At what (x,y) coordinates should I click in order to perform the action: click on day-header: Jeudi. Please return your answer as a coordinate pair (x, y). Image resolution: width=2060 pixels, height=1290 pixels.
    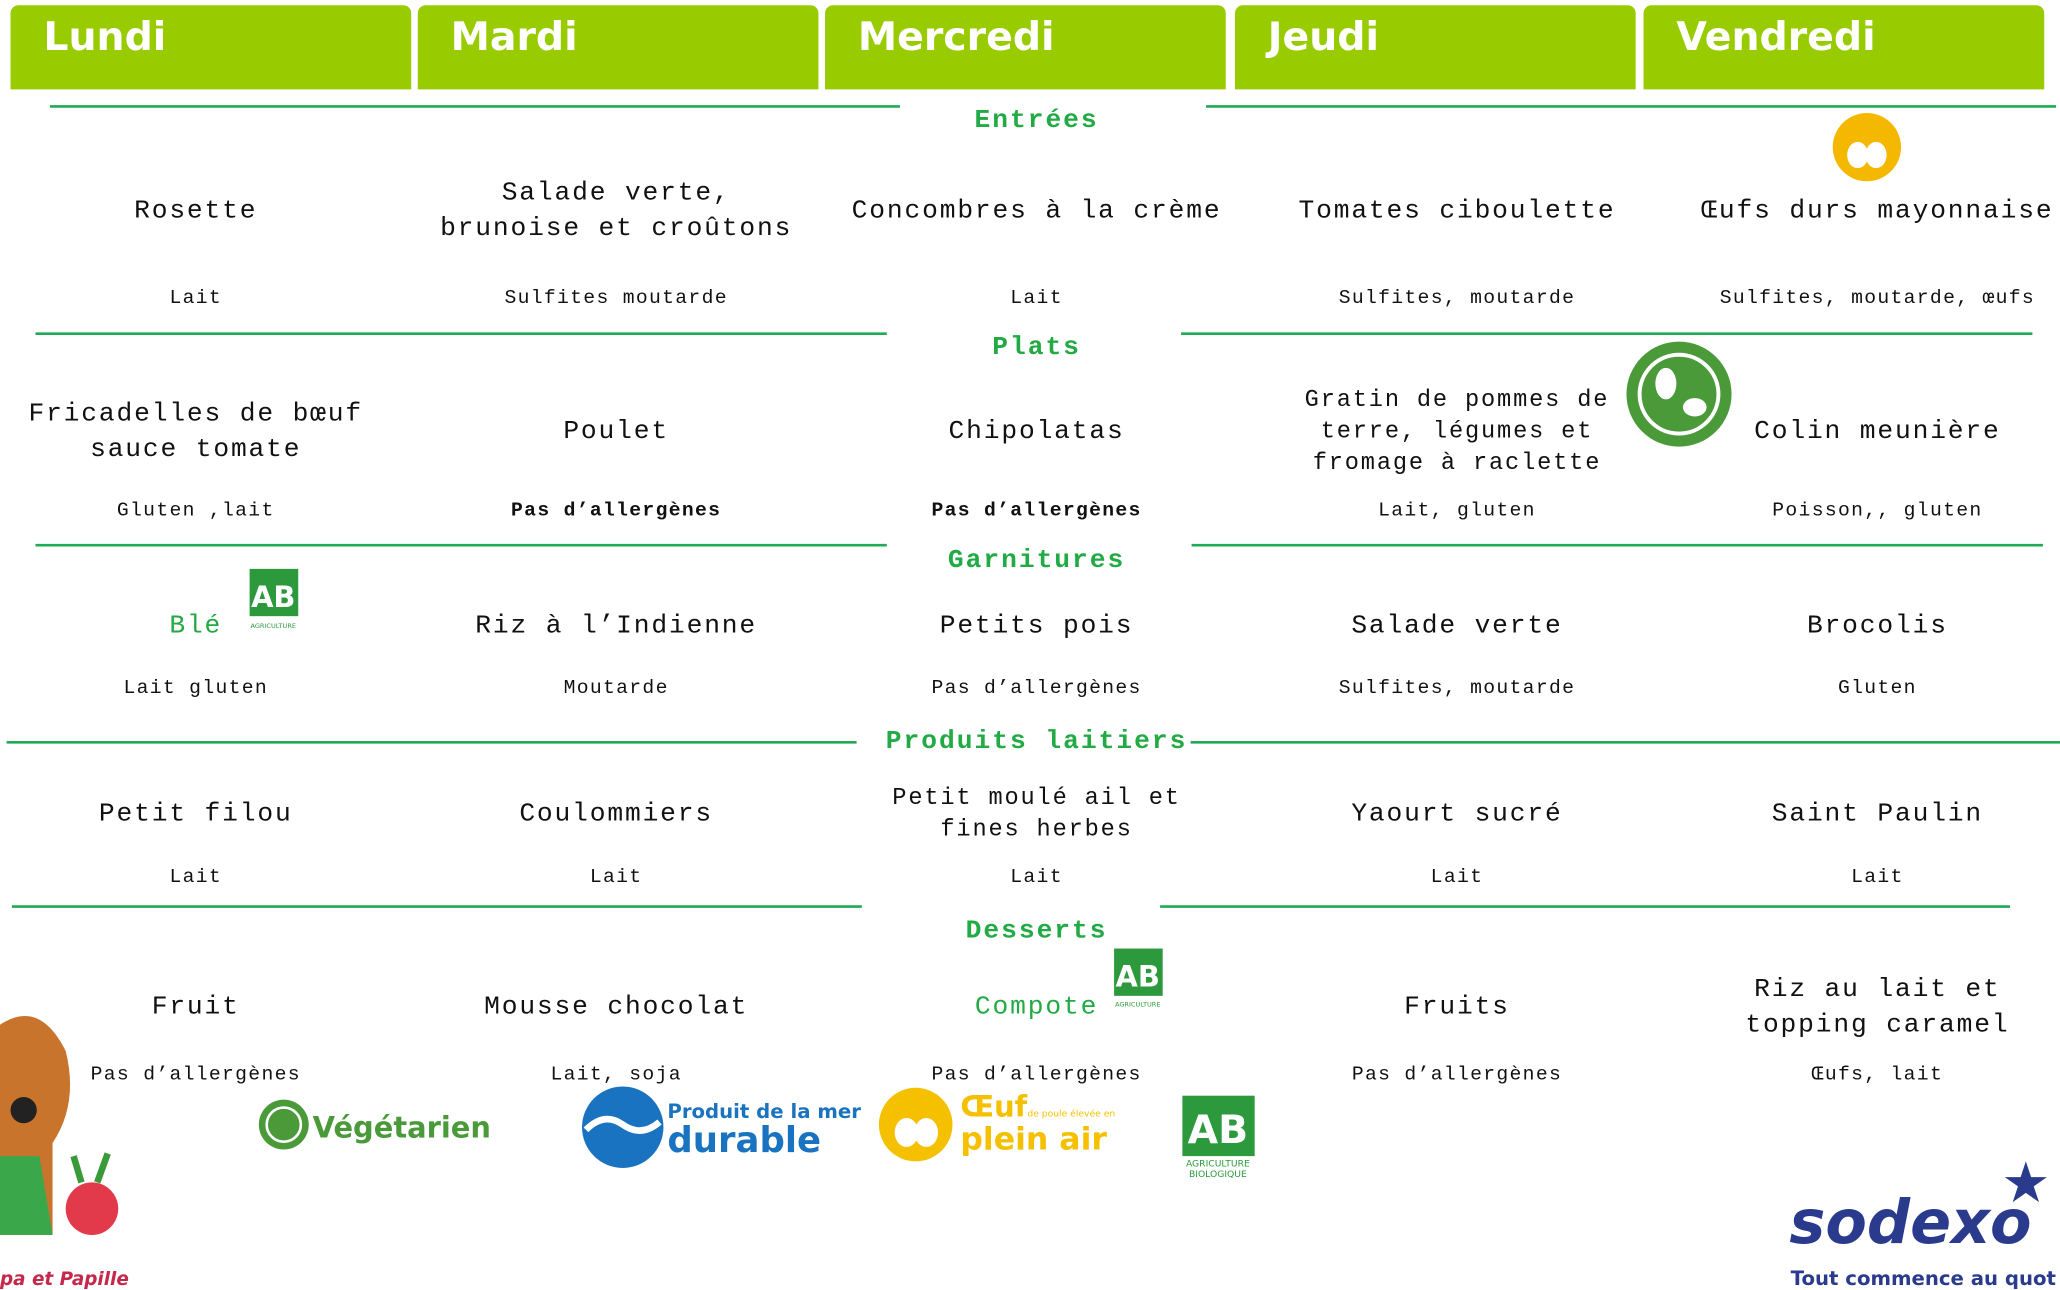
    Looking at the image, I should click on (1435, 47).